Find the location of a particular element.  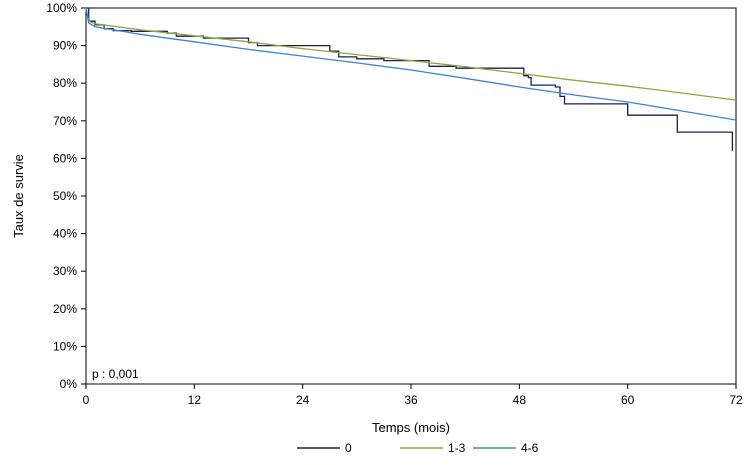

x-tick-label: 12 is located at coordinates (195, 400).